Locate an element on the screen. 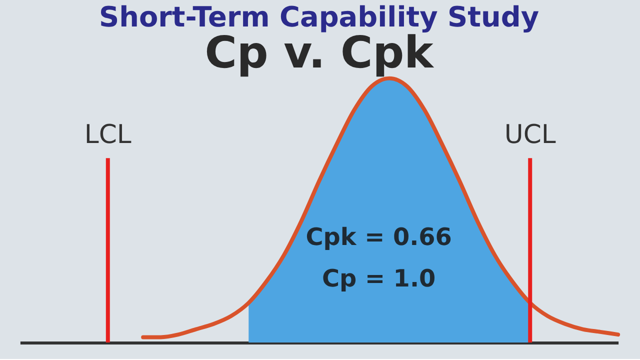  annotation: UCL is located at coordinates (530, 135).